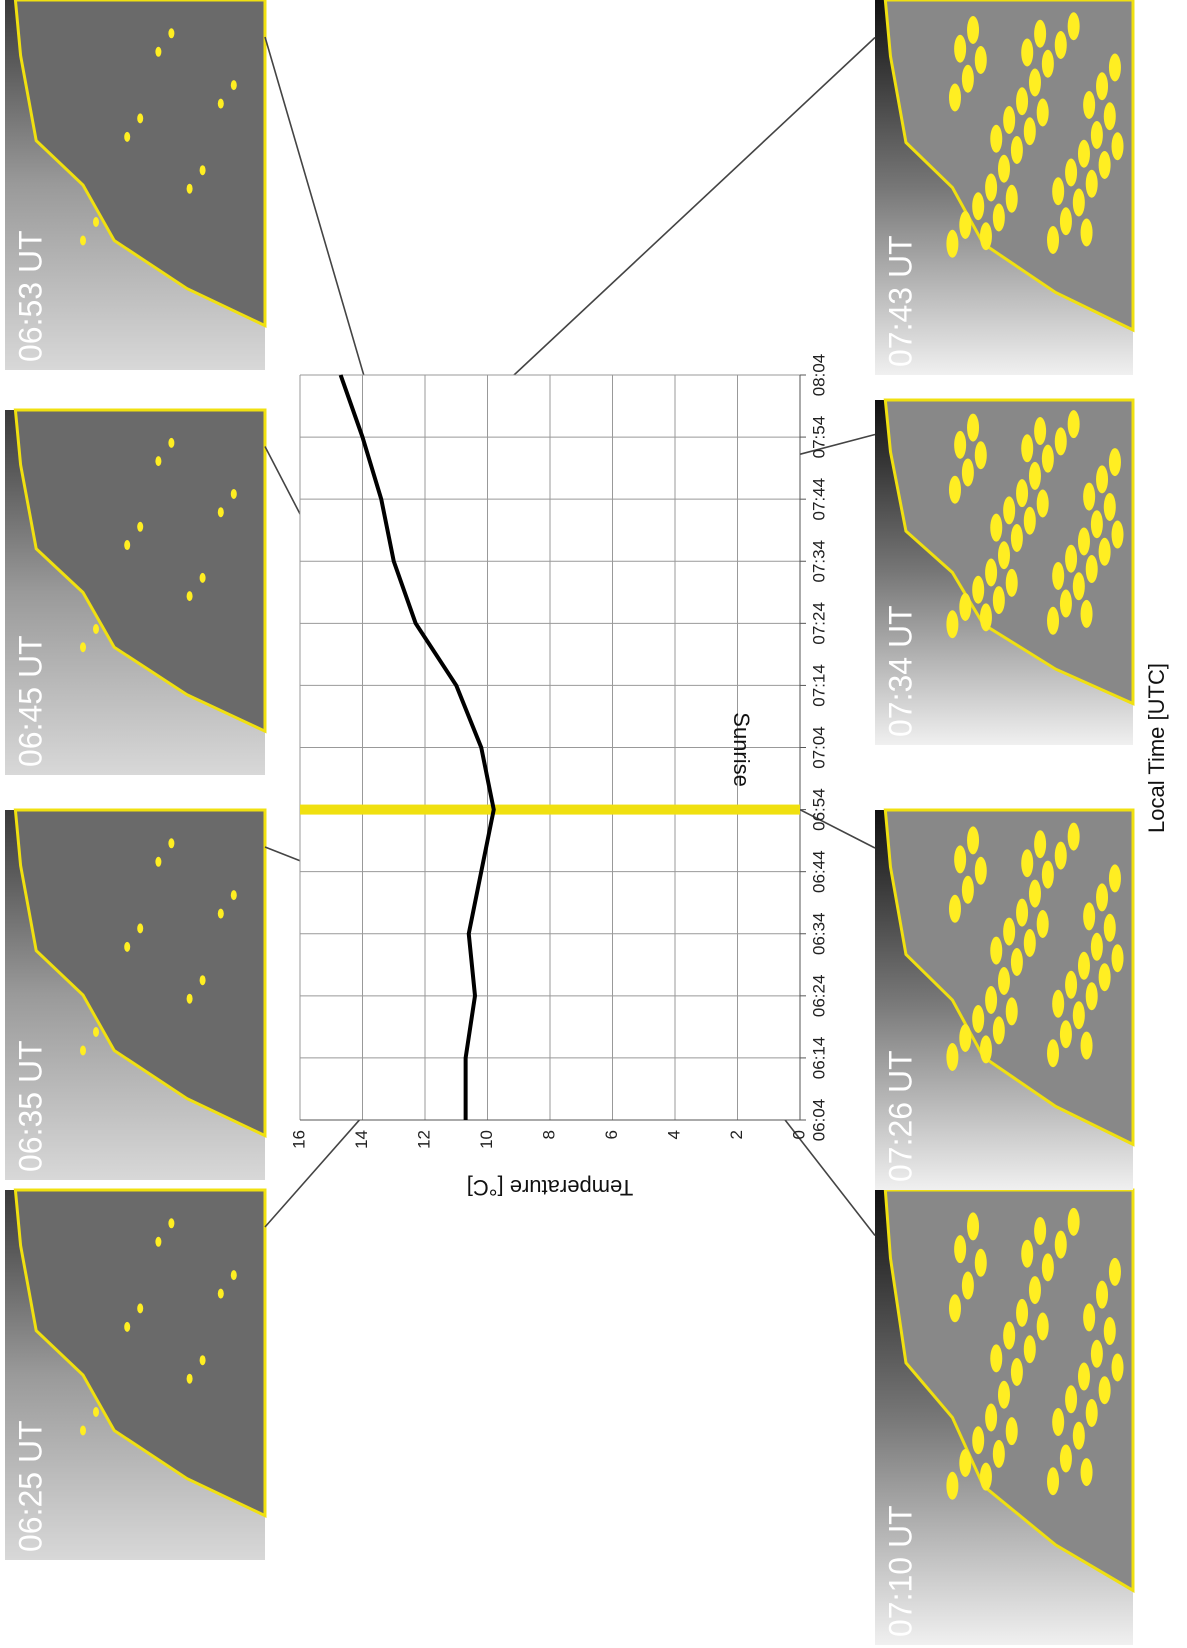 Image resolution: width=1187 pixels, height=1648 pixels. I want to click on x-tick-label: 06:44, so click(818, 871).